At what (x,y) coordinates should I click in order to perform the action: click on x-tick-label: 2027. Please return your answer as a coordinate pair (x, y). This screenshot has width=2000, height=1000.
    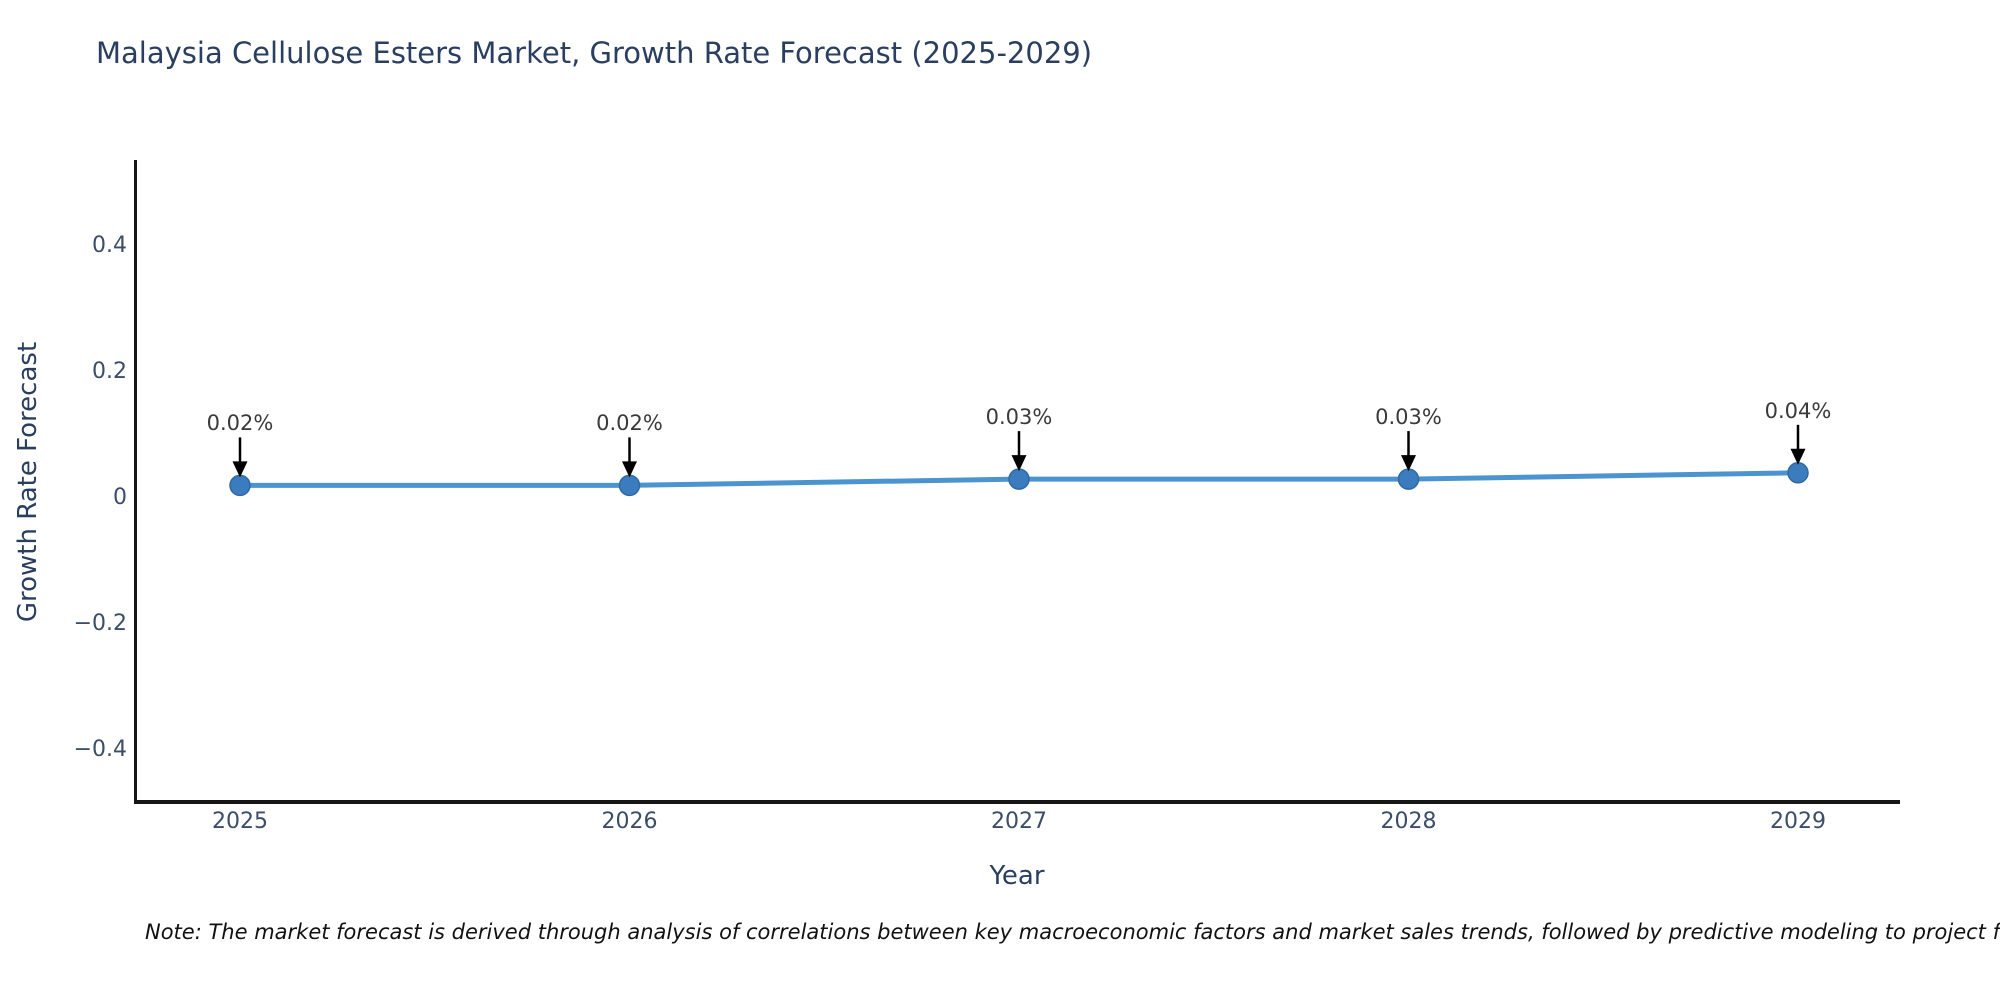
    Looking at the image, I should click on (1019, 821).